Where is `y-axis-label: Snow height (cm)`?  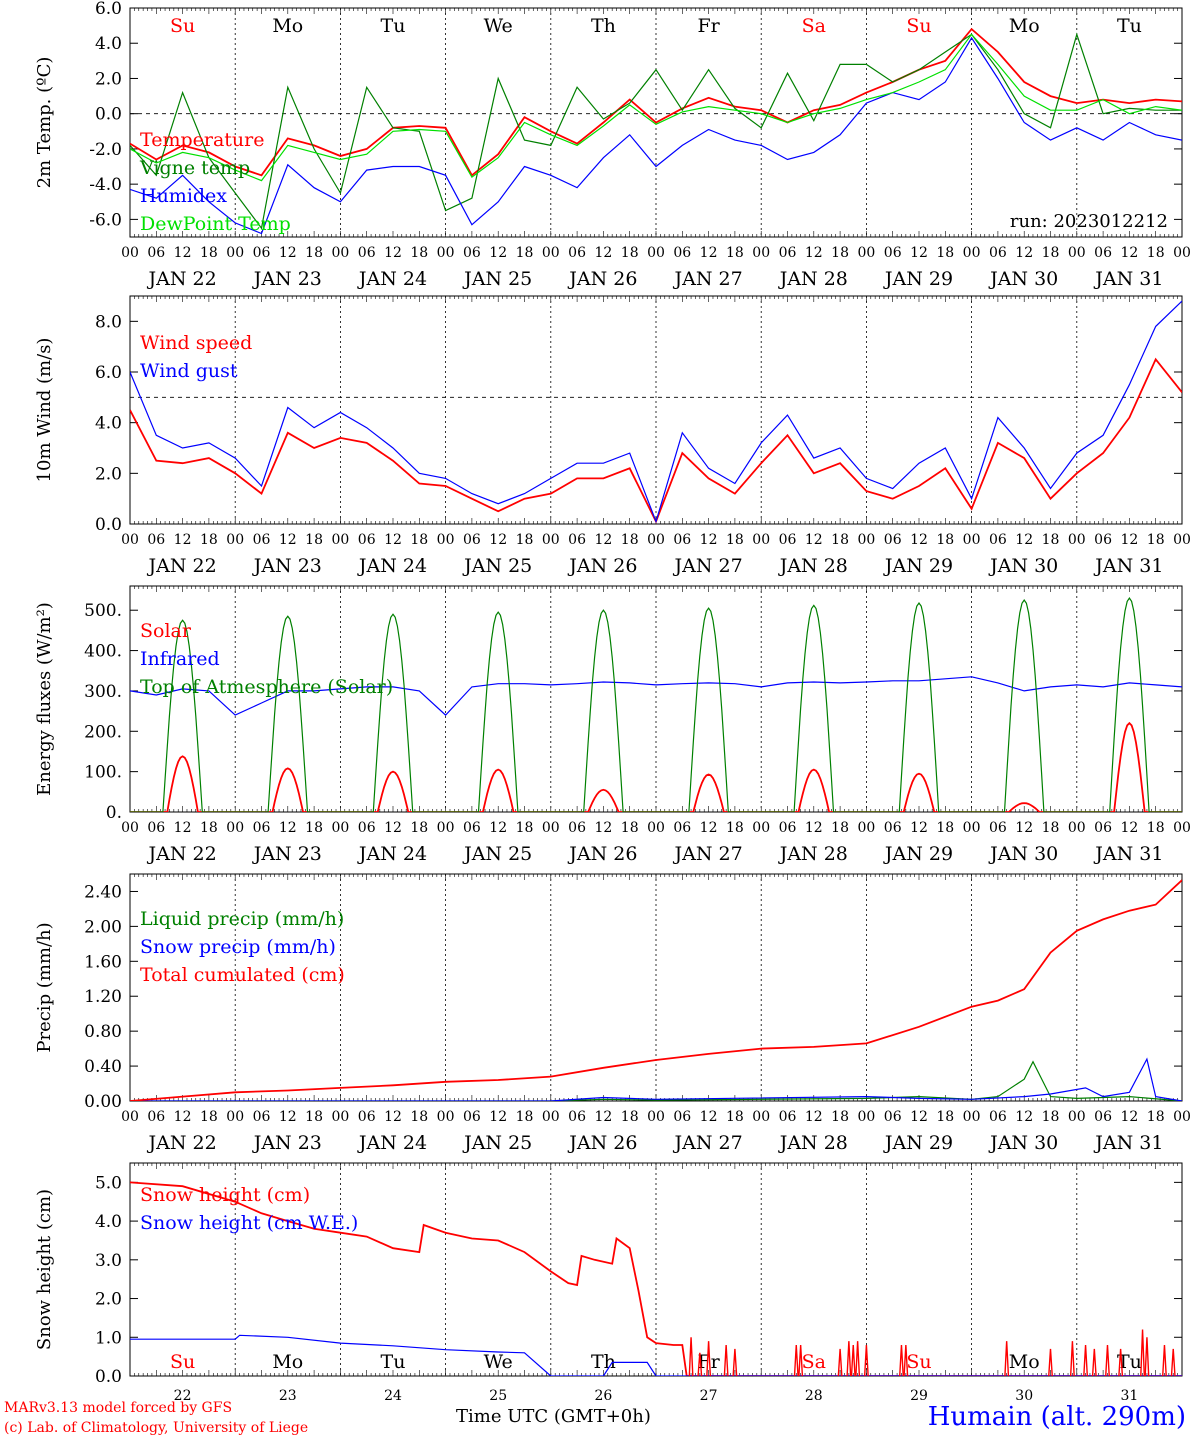
y-axis-label: Snow height (cm) is located at coordinates (44, 1269).